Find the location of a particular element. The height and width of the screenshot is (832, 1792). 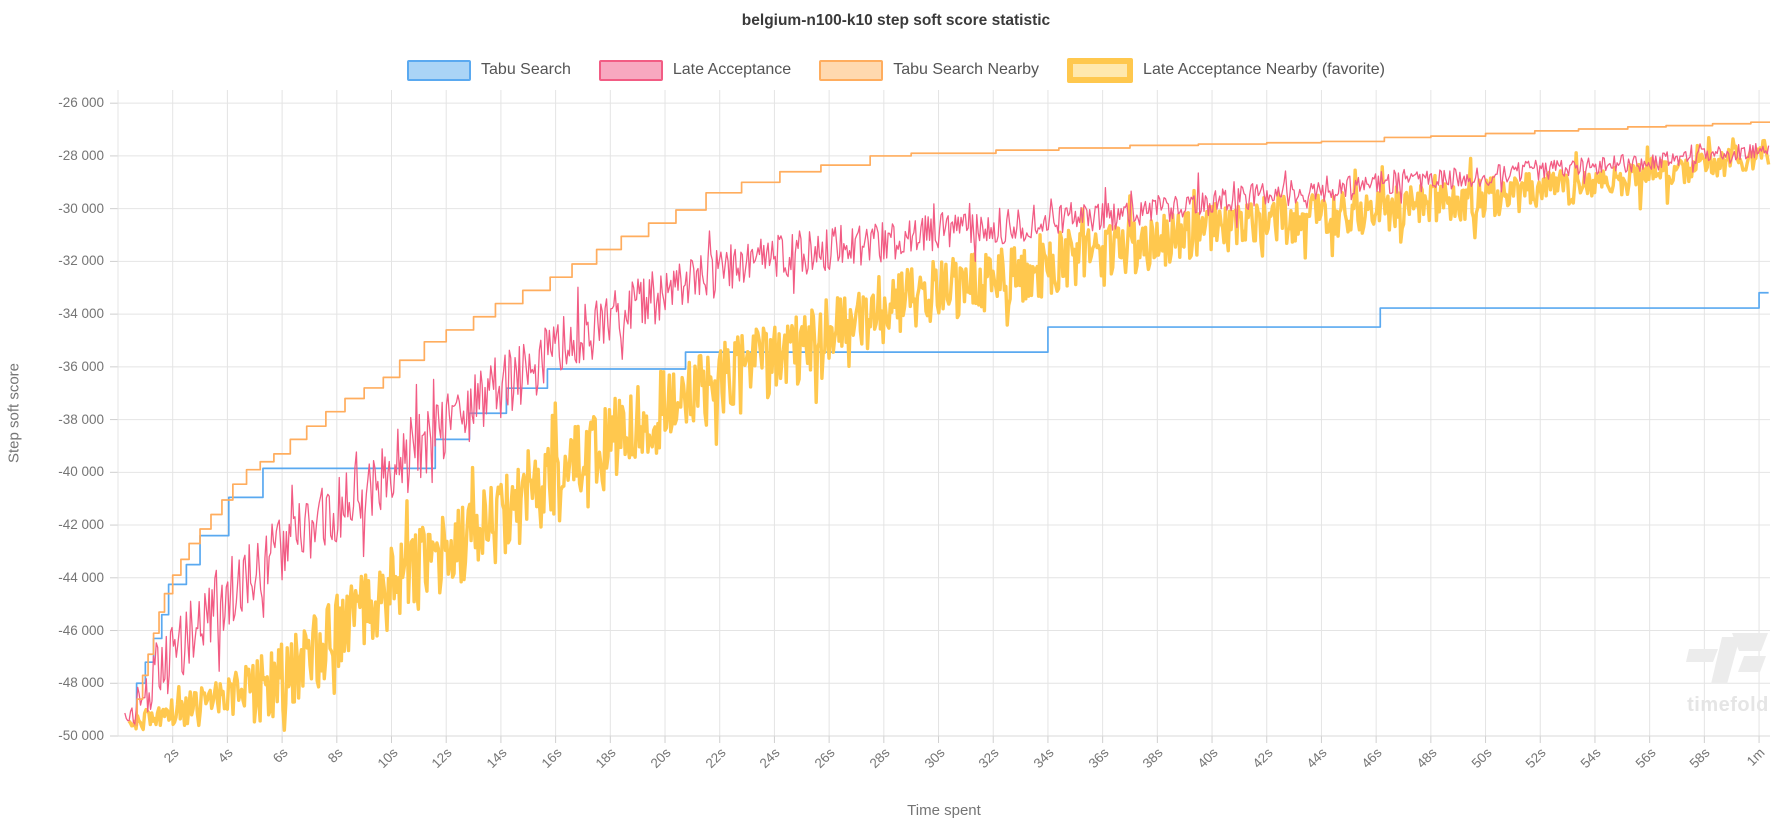

y-tick-label: -46 000 is located at coordinates (81, 630).